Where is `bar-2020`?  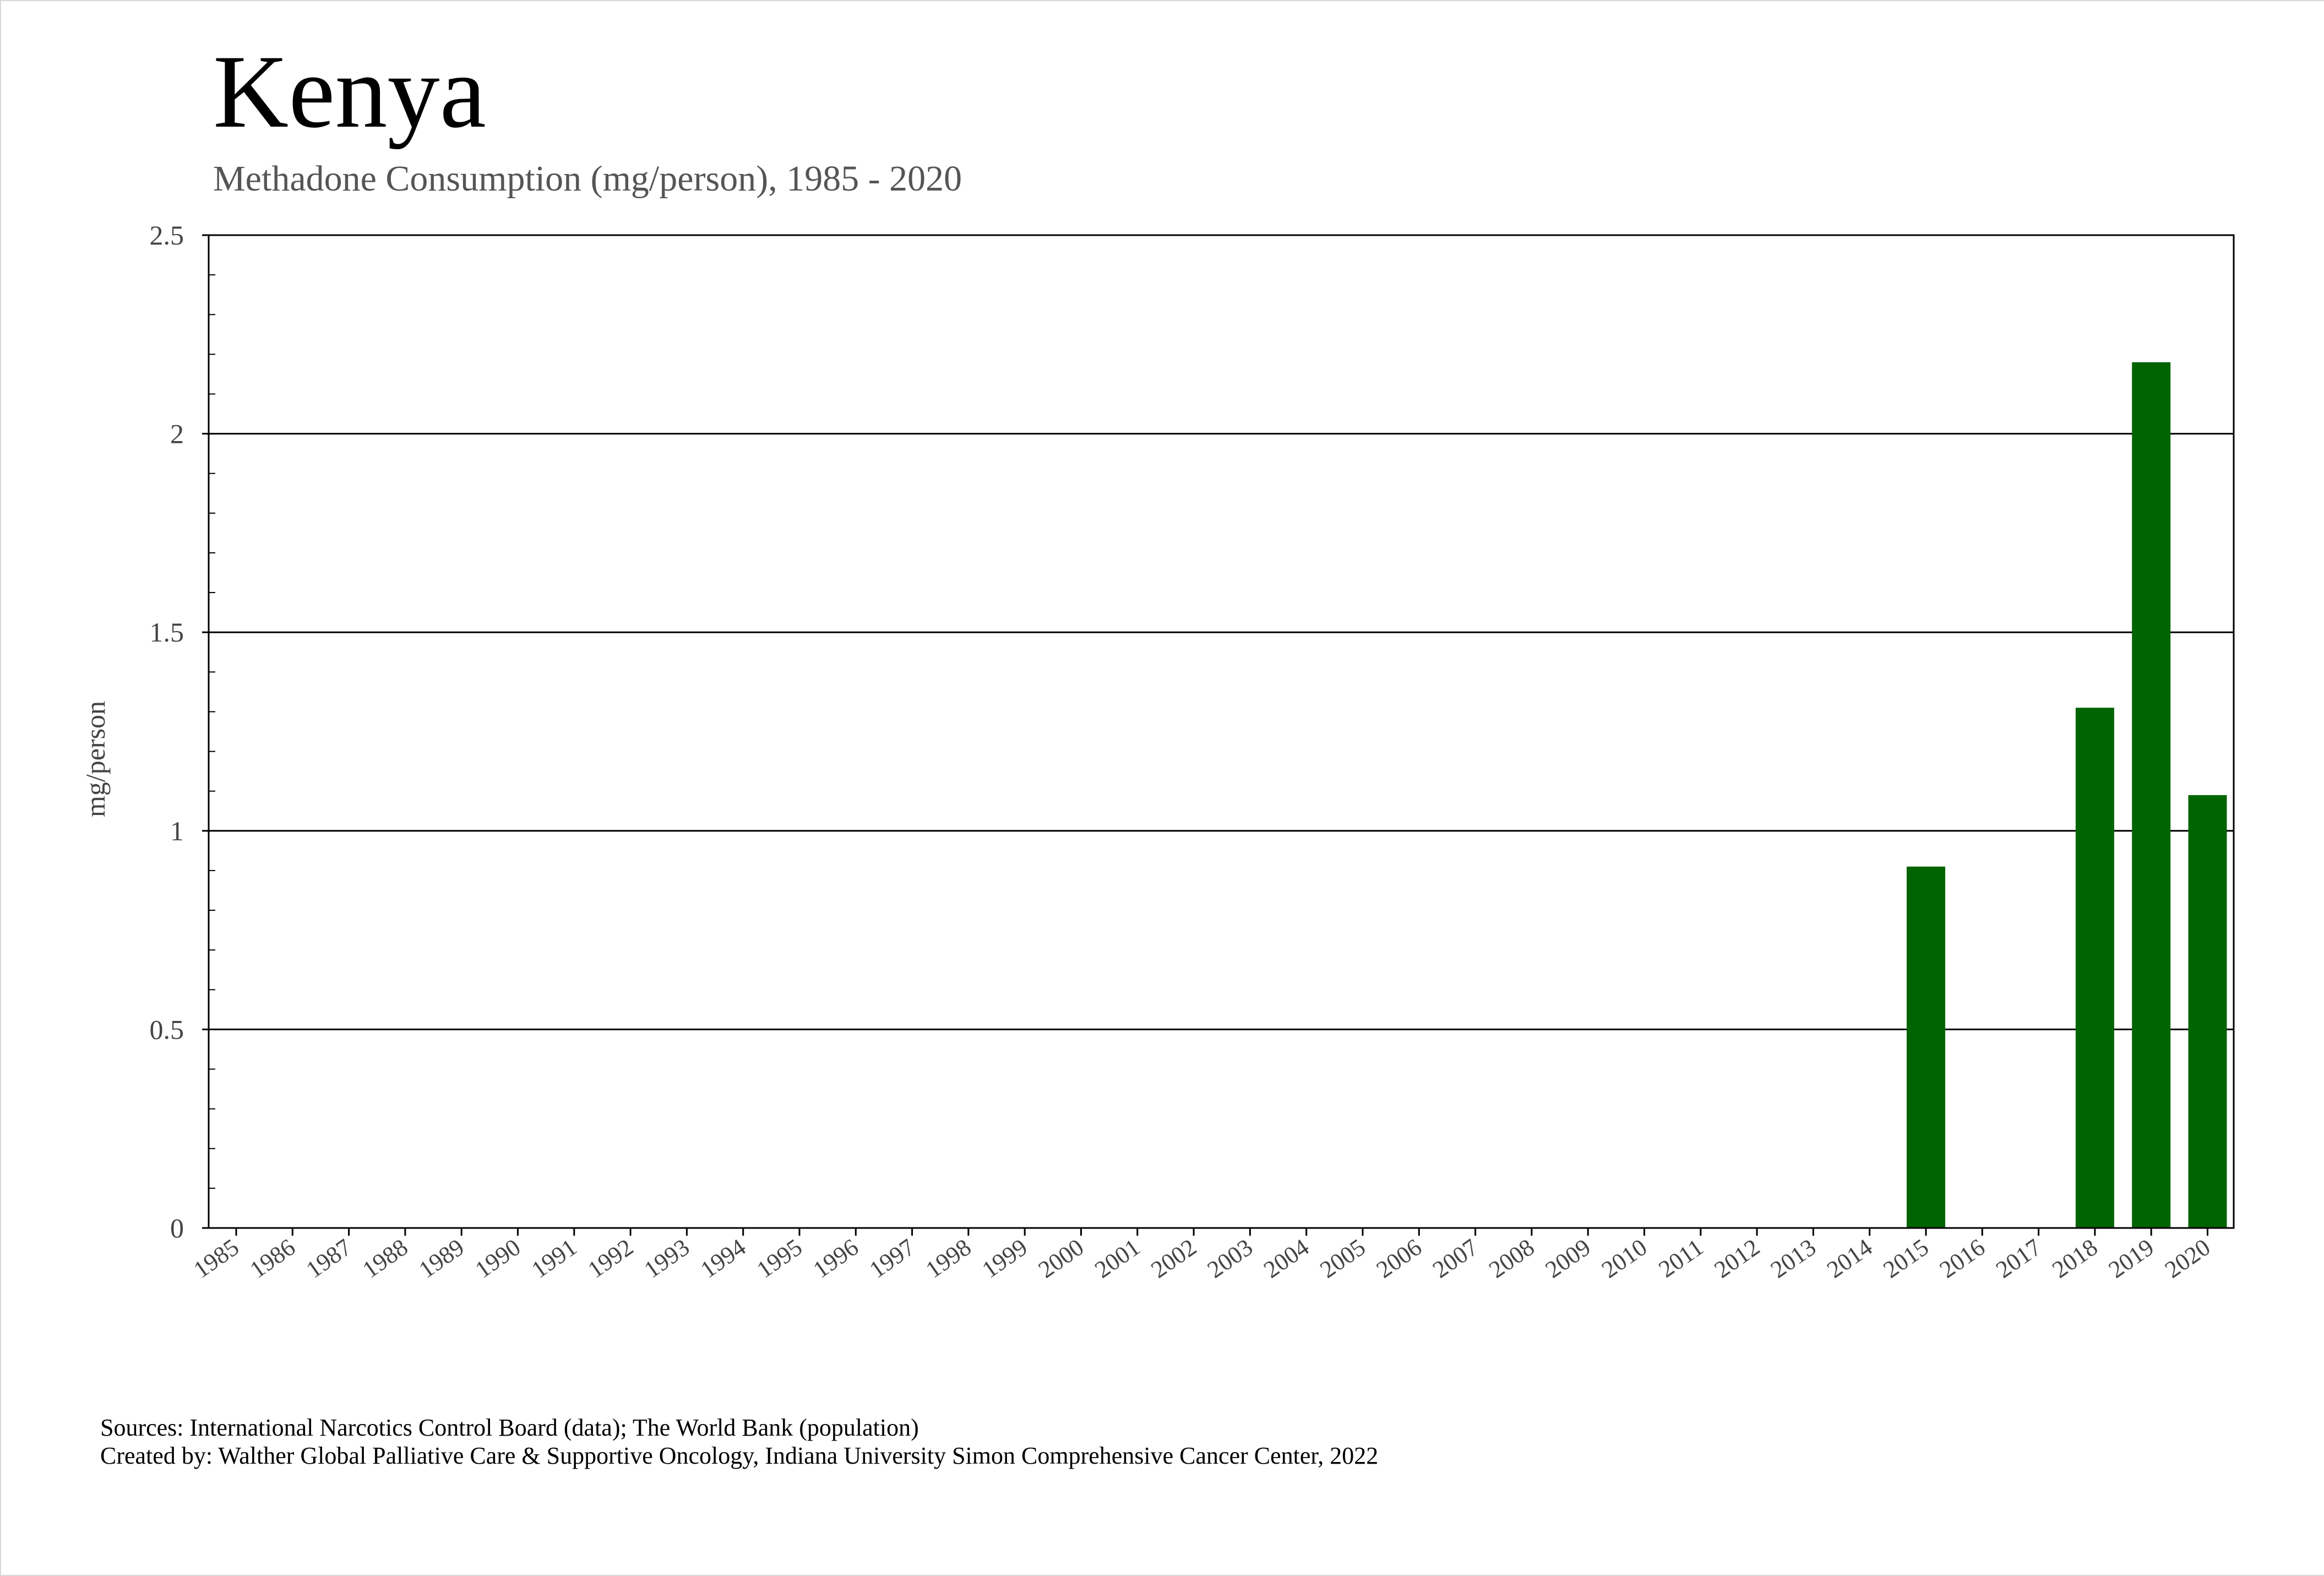
bar-2020 is located at coordinates (2207, 1012).